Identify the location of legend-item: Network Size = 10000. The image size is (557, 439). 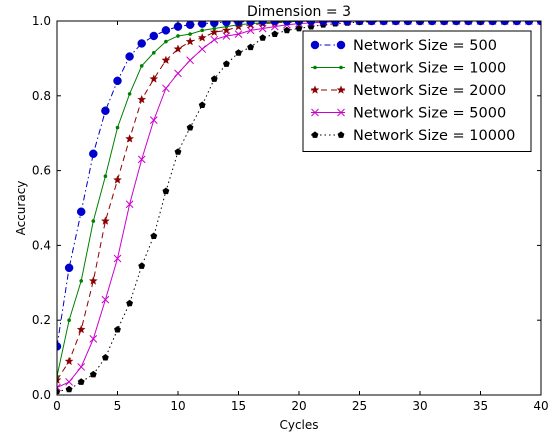
(413, 136).